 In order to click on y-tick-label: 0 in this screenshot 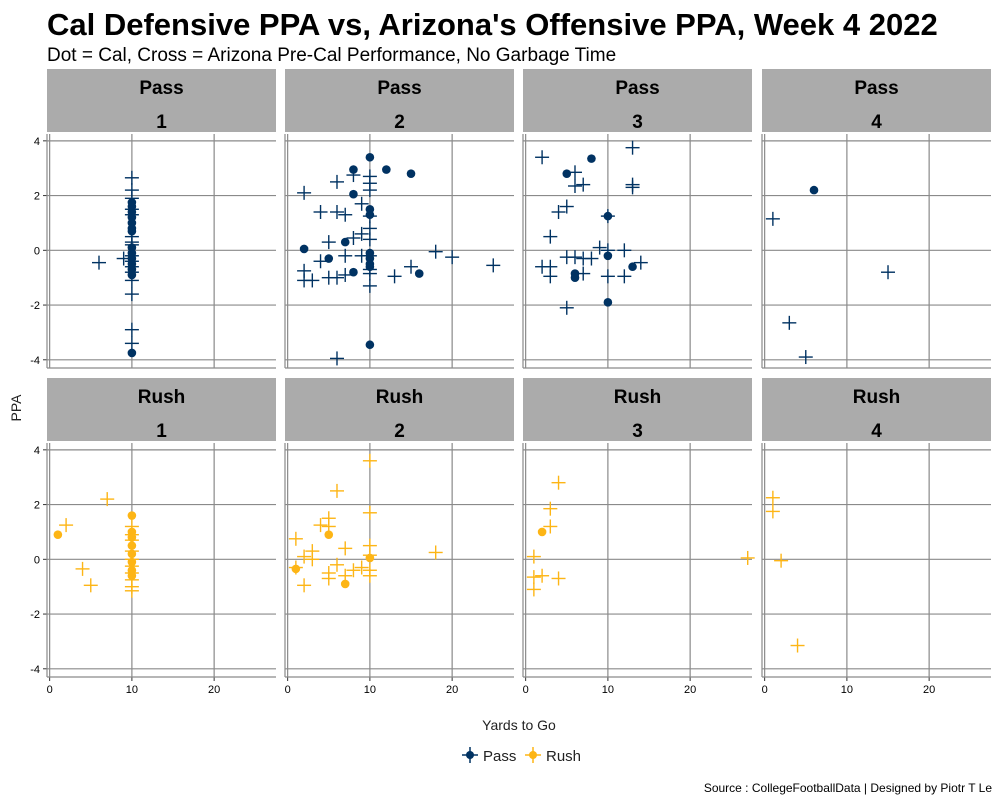, I will do `click(37, 251)`.